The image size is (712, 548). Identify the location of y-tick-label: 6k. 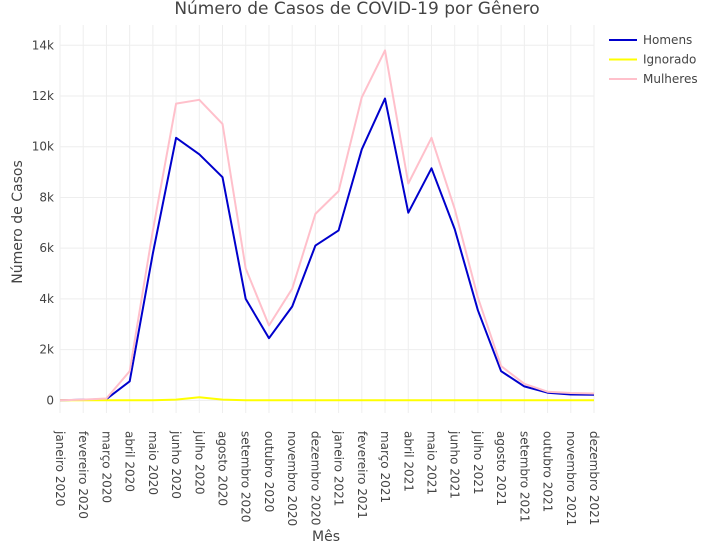
(46, 248).